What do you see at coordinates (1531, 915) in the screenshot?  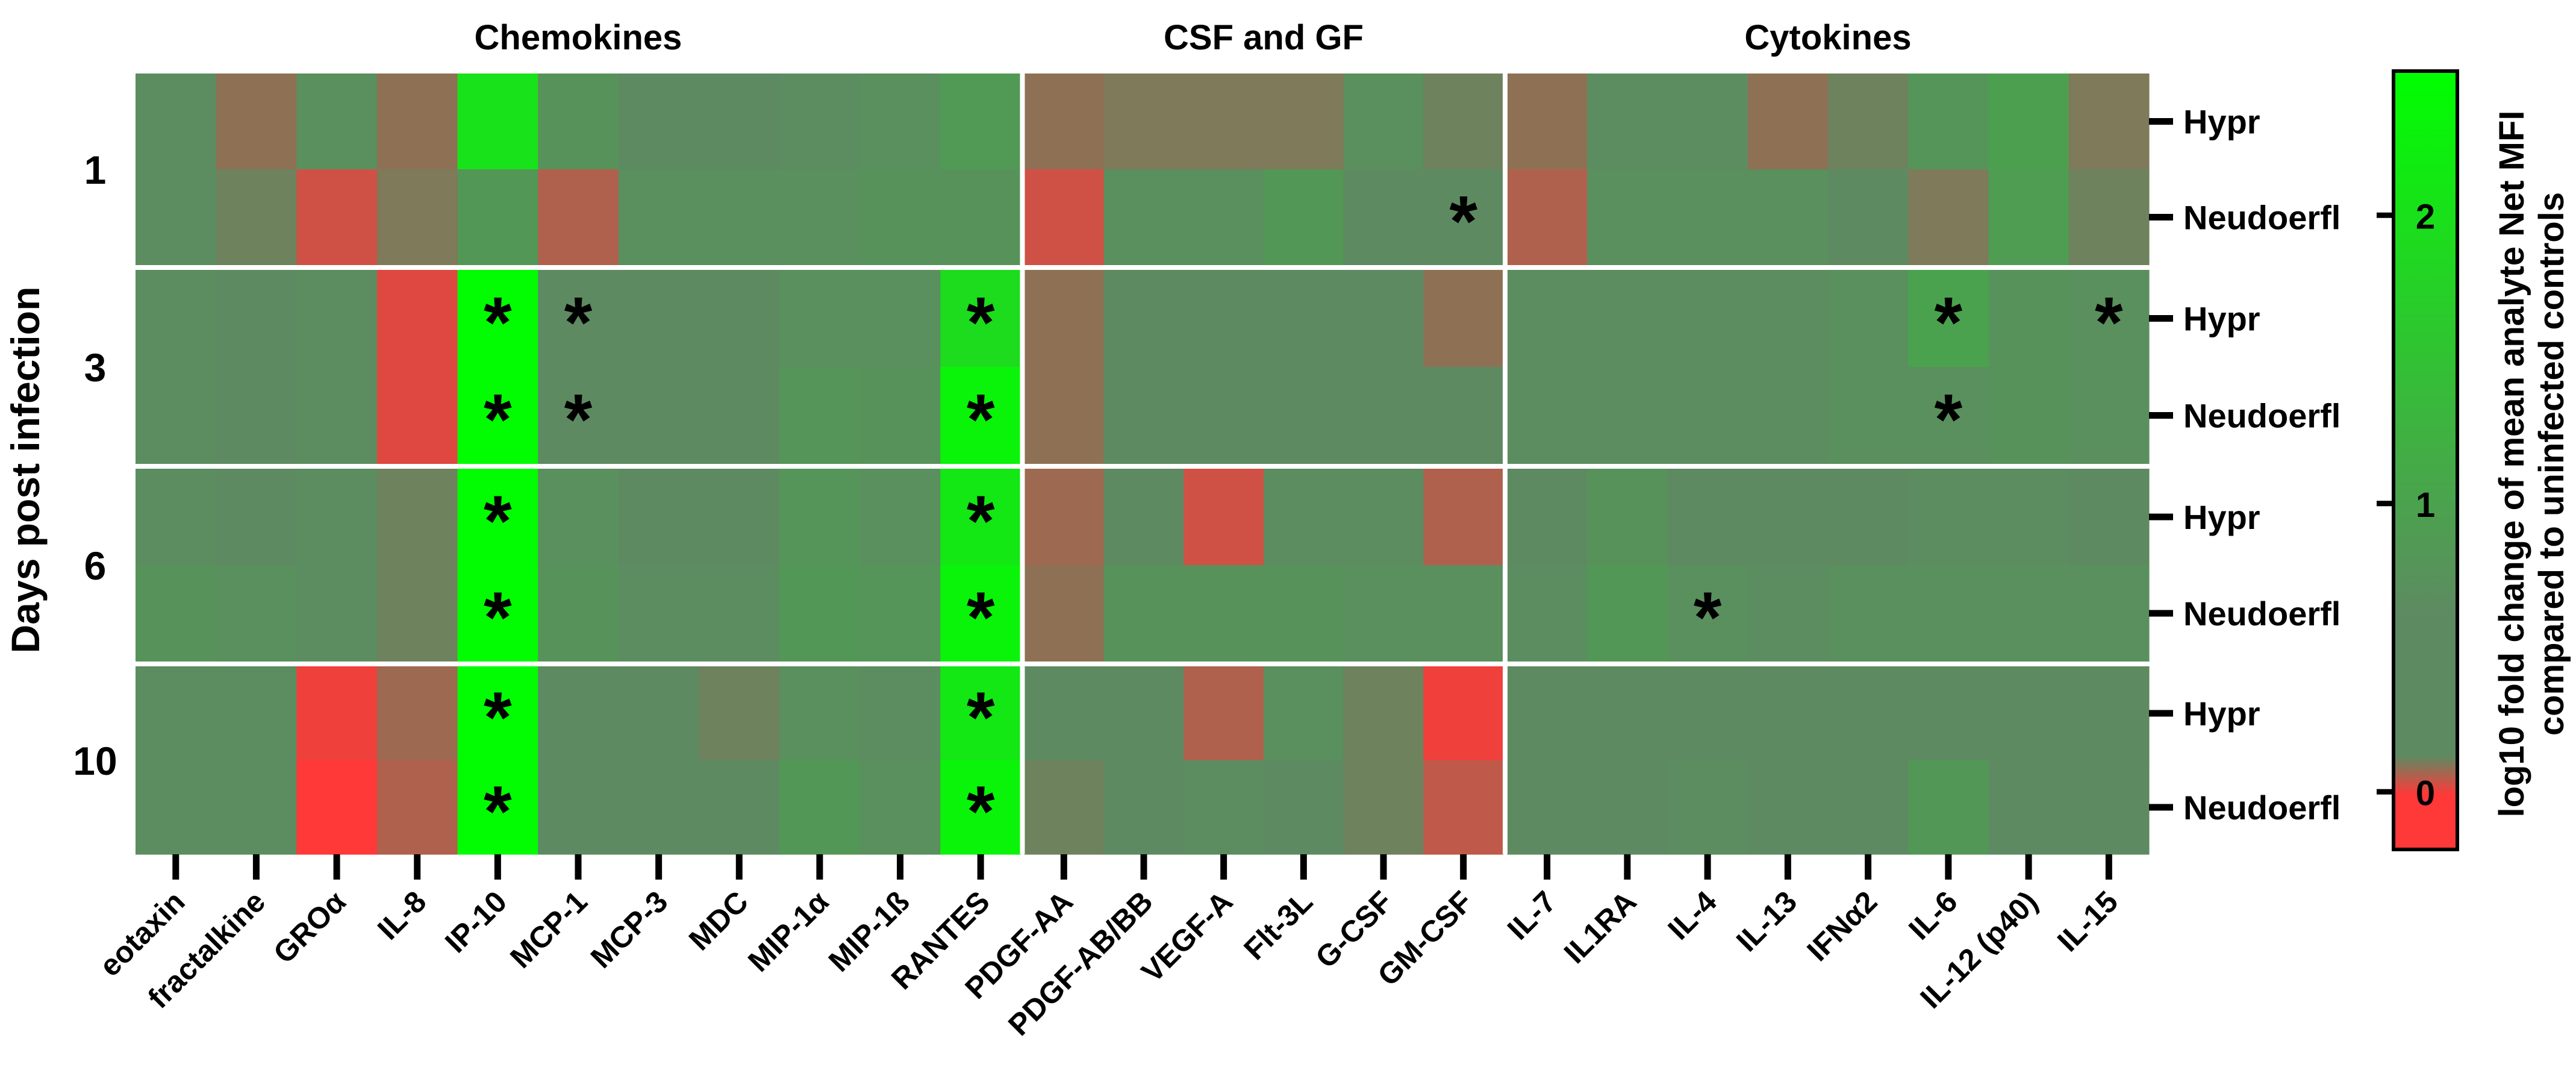 I see `x-tick-label: IL-7` at bounding box center [1531, 915].